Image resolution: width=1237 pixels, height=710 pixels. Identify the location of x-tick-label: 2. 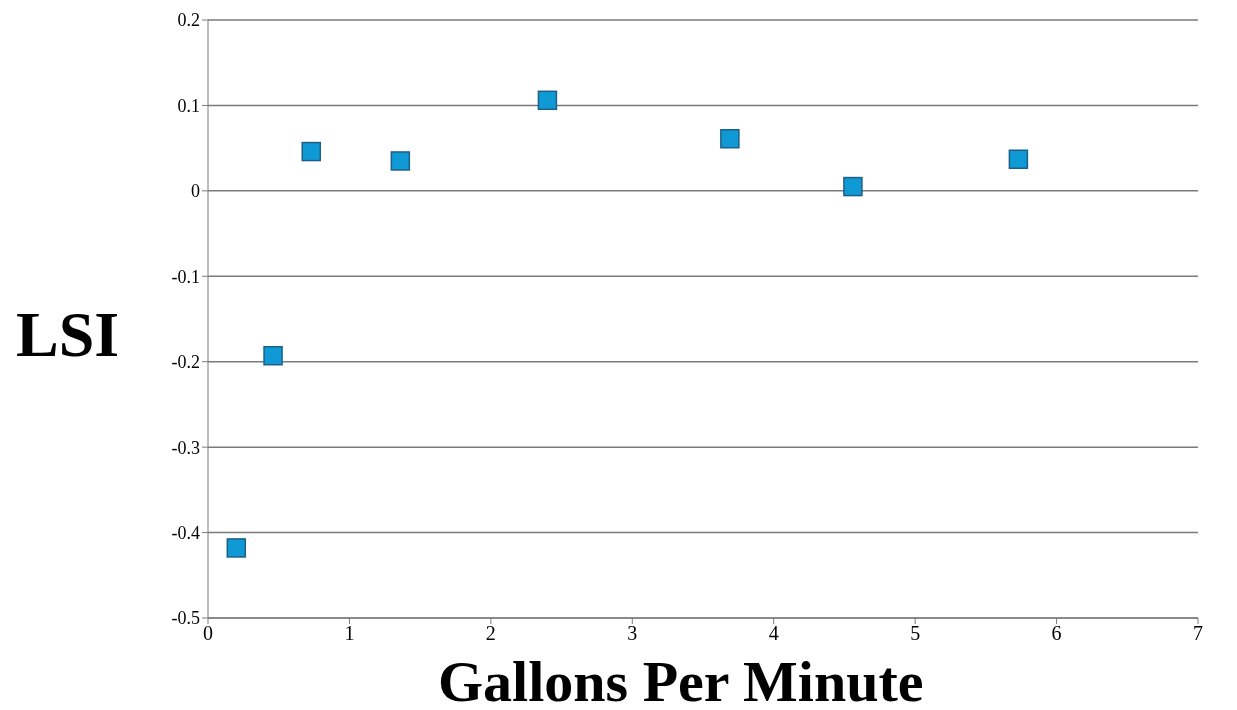
(490, 633).